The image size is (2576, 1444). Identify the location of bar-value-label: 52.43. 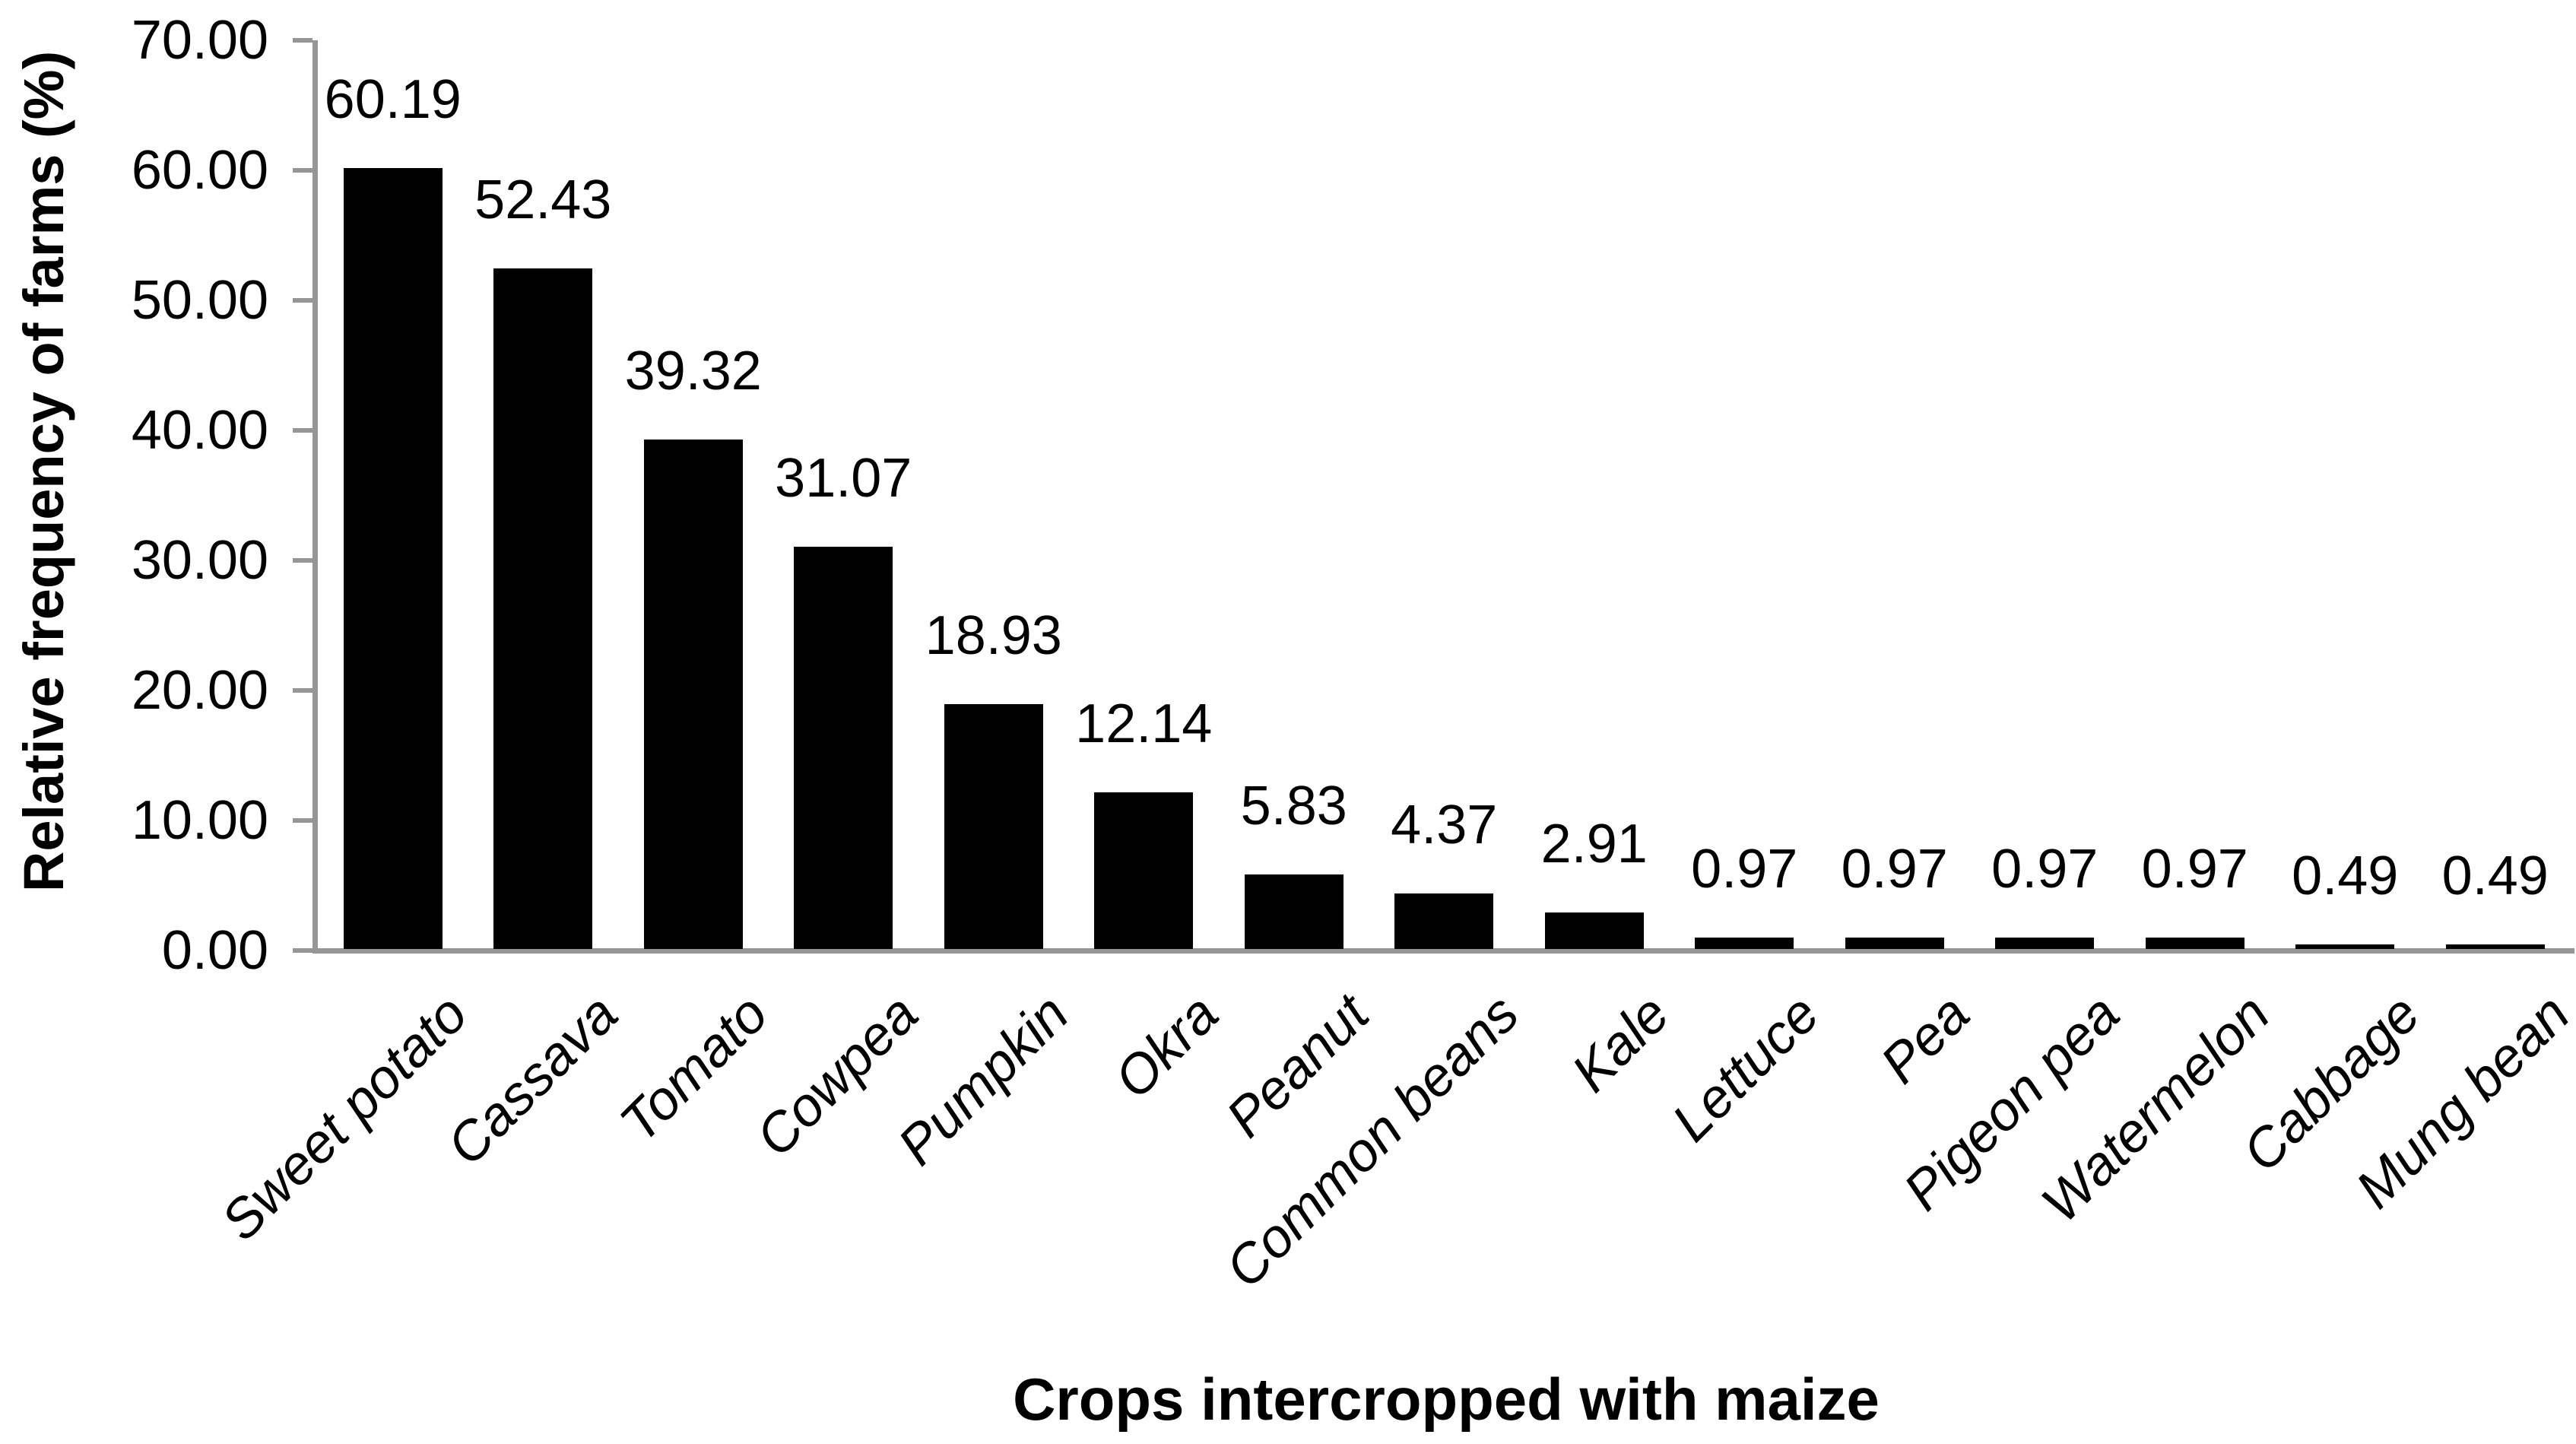
(543, 200).